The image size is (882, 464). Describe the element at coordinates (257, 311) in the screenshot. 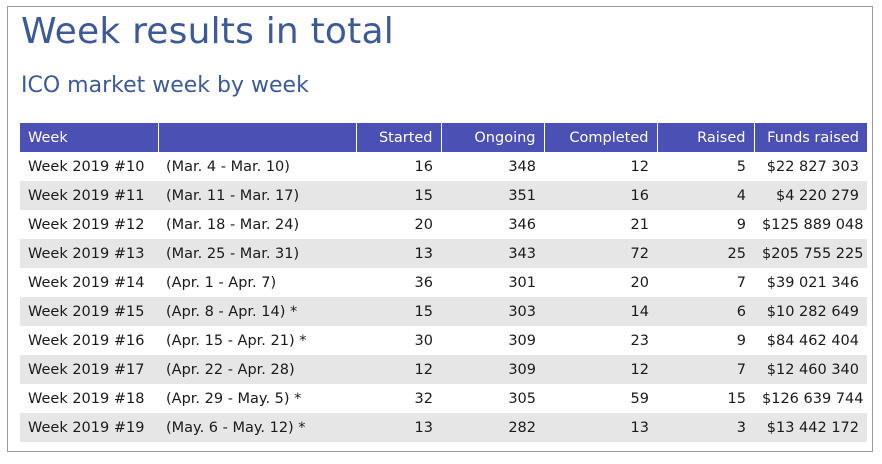

I see `cell-date-range: (Apr. 8 - Apr. 14) *` at that location.